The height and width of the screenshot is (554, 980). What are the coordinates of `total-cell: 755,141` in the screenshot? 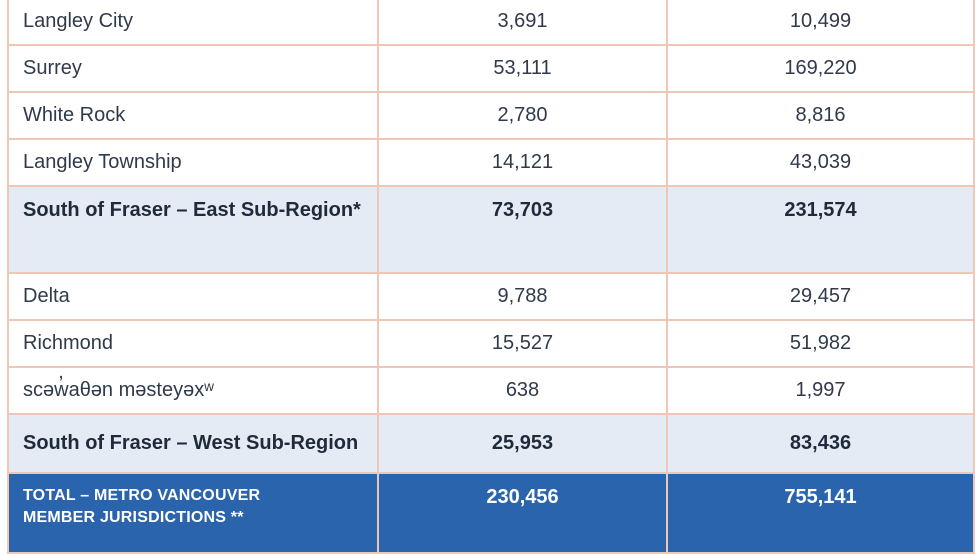 It's located at (820, 513).